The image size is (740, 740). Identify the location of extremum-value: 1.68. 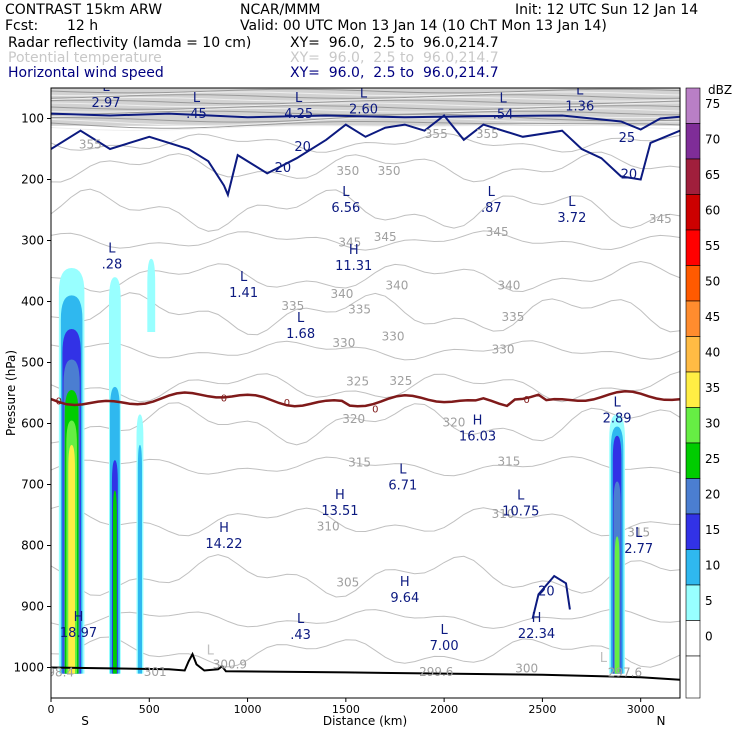
(300, 334).